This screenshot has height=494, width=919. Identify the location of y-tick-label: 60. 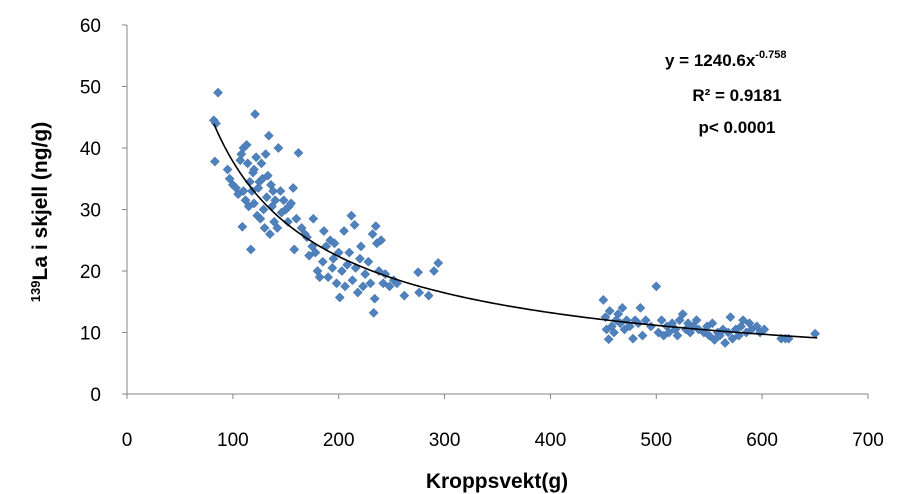
(90, 26).